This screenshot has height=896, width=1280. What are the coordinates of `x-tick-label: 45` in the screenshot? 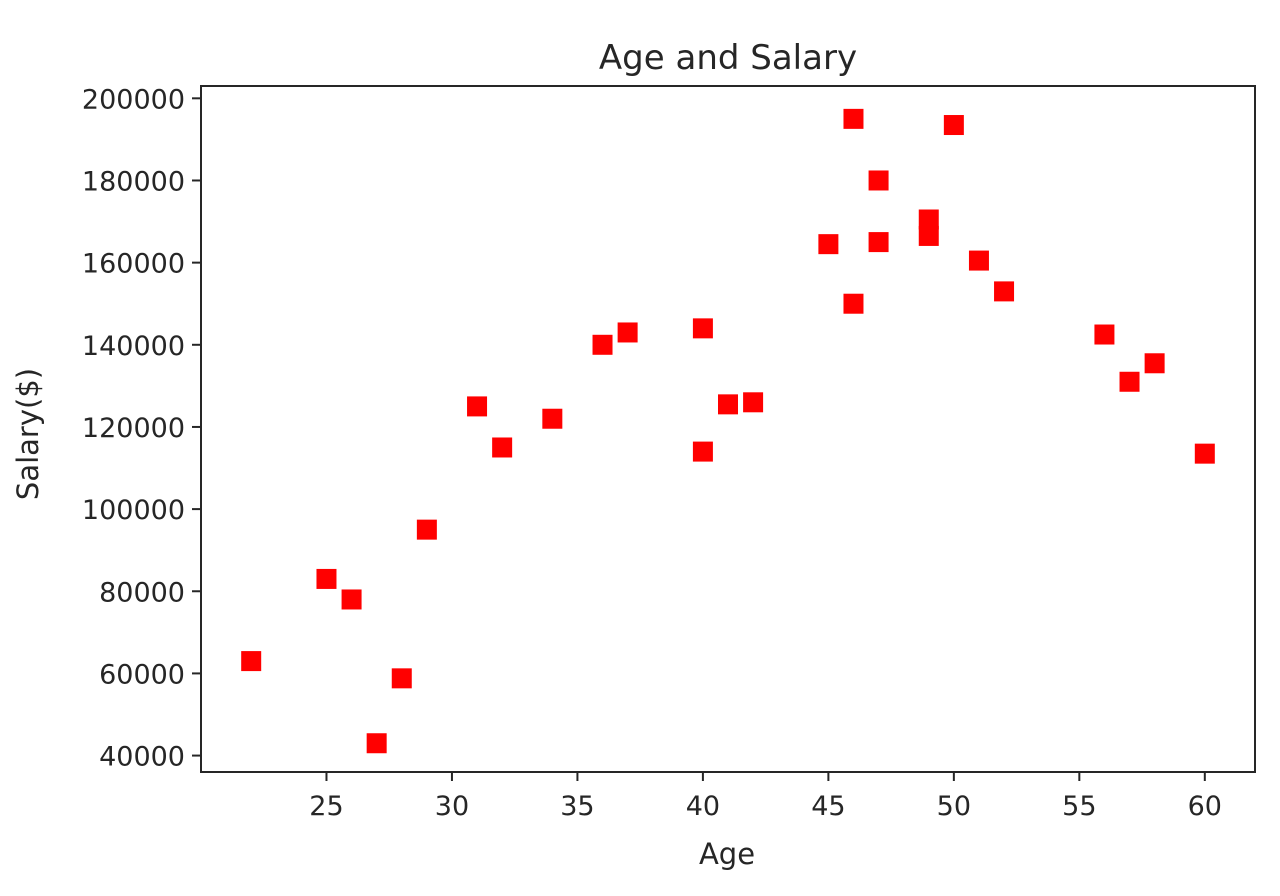 It's located at (828, 806).